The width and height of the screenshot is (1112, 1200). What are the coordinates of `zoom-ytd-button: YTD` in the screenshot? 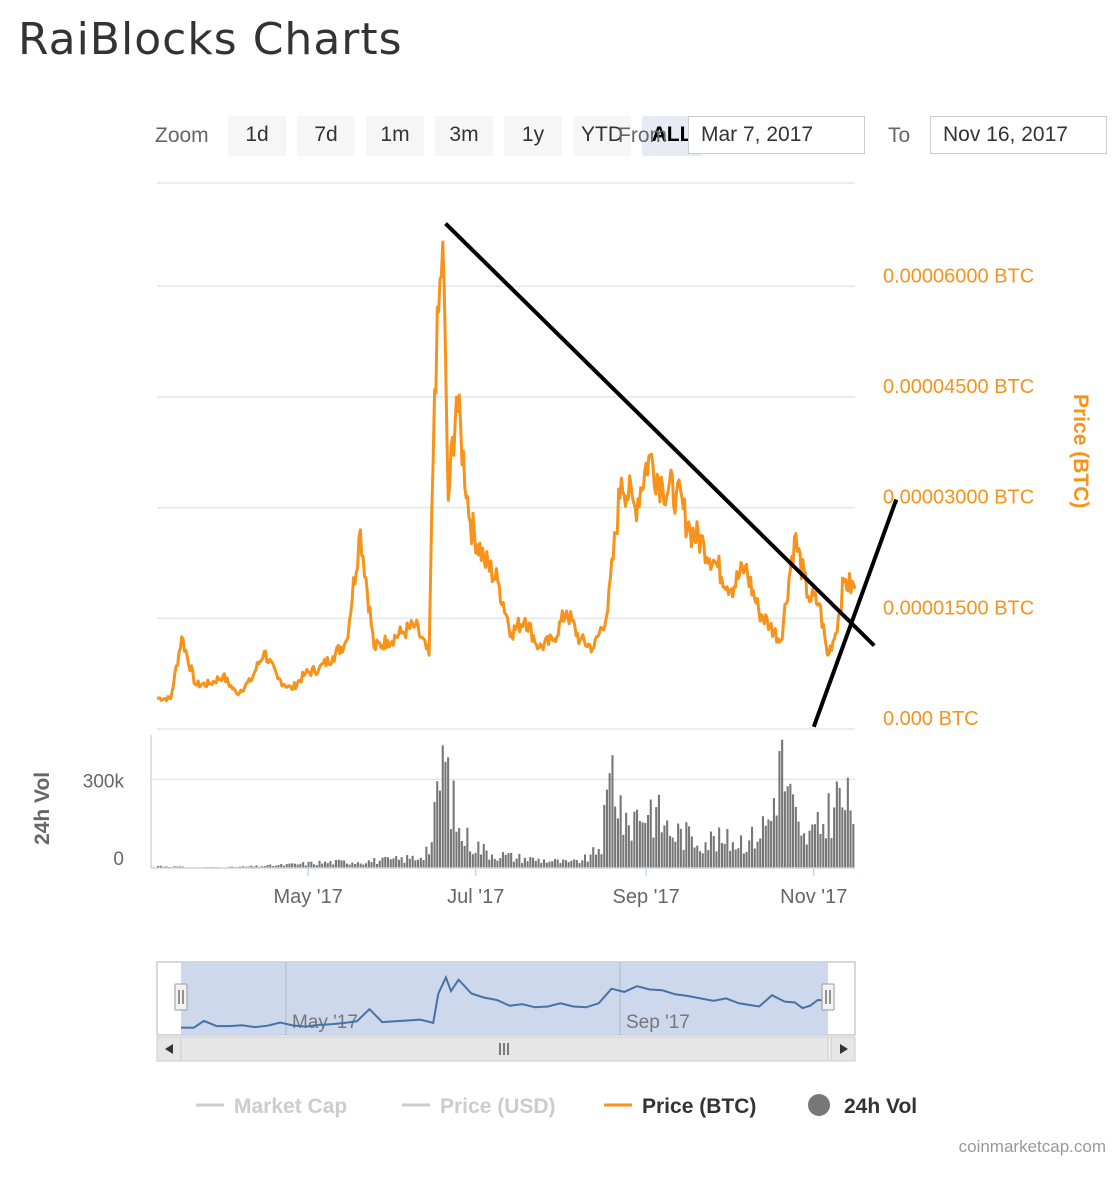 It's located at (602, 136).